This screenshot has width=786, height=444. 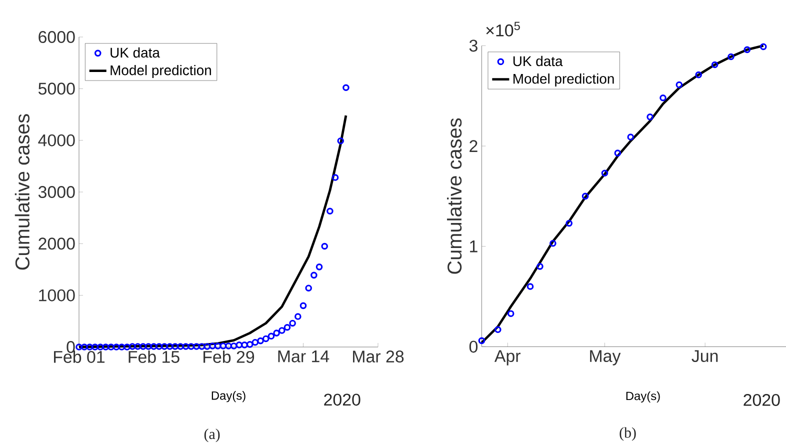 What do you see at coordinates (56, 88) in the screenshot?
I see `y-tick-label: 5000` at bounding box center [56, 88].